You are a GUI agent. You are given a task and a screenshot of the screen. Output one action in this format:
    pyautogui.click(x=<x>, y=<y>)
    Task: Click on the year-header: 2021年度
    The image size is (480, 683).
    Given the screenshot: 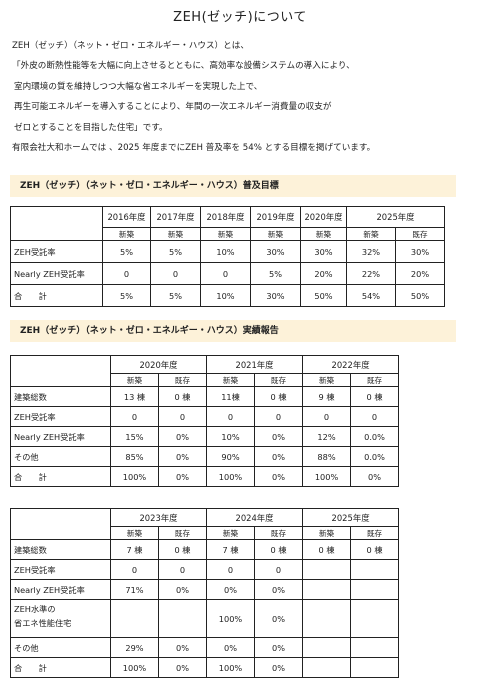 What is the action you would take?
    pyautogui.click(x=255, y=364)
    